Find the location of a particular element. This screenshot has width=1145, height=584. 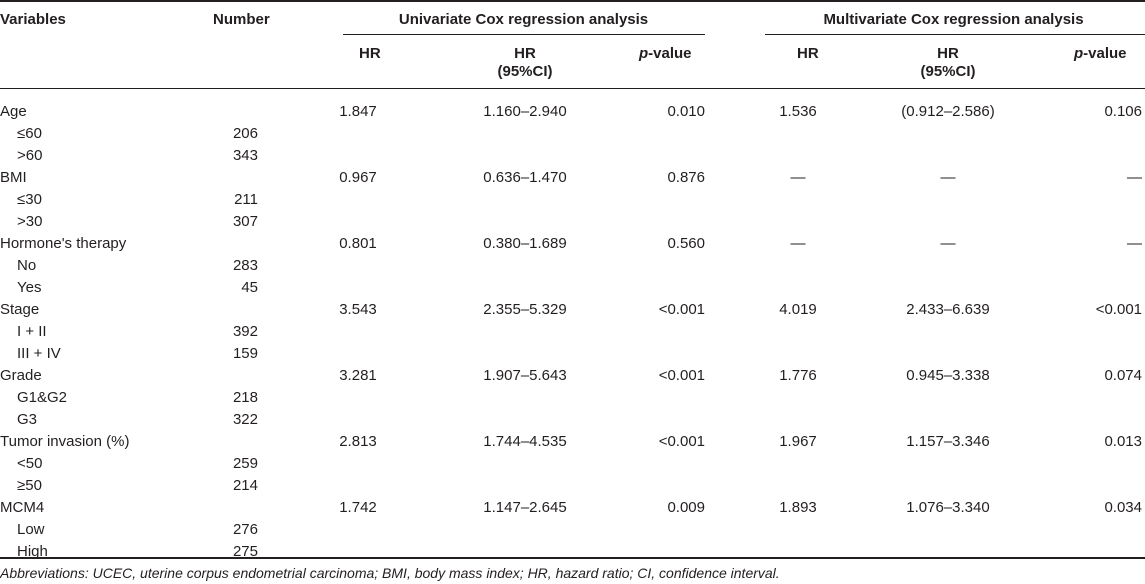

cell-uci: 1.160–2.940 is located at coordinates (525, 111).